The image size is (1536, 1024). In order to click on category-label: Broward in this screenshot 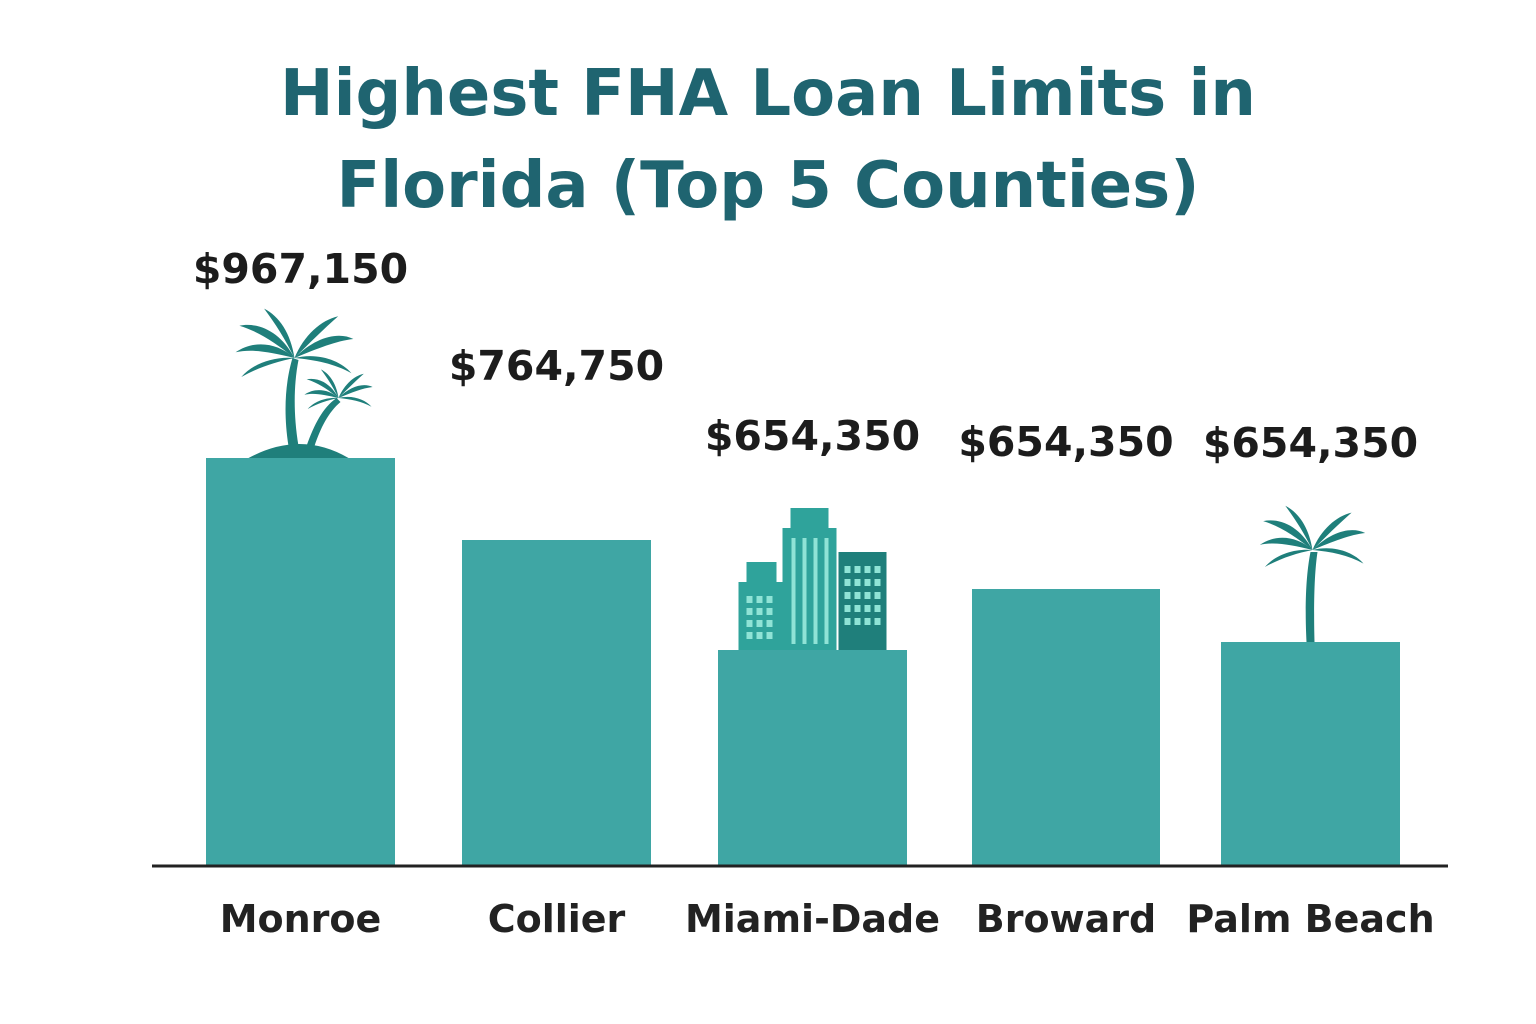, I will do `click(1066, 919)`.